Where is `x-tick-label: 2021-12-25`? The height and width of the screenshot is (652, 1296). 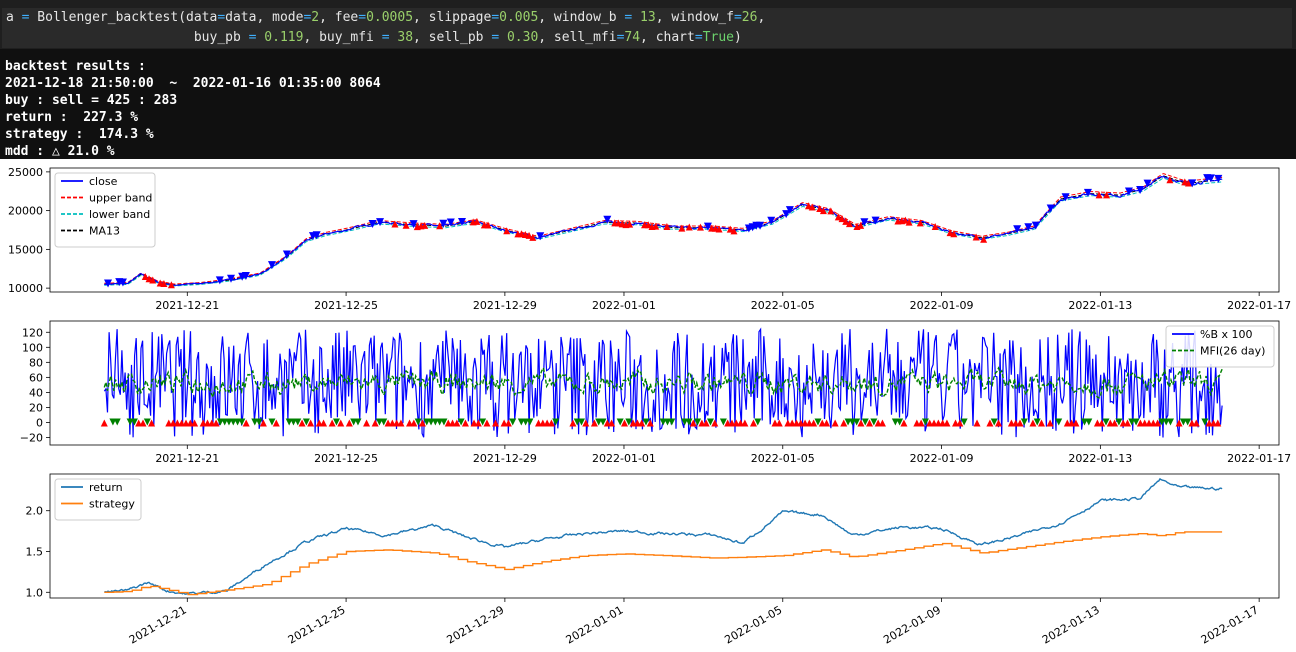 x-tick-label: 2021-12-25 is located at coordinates (346, 305).